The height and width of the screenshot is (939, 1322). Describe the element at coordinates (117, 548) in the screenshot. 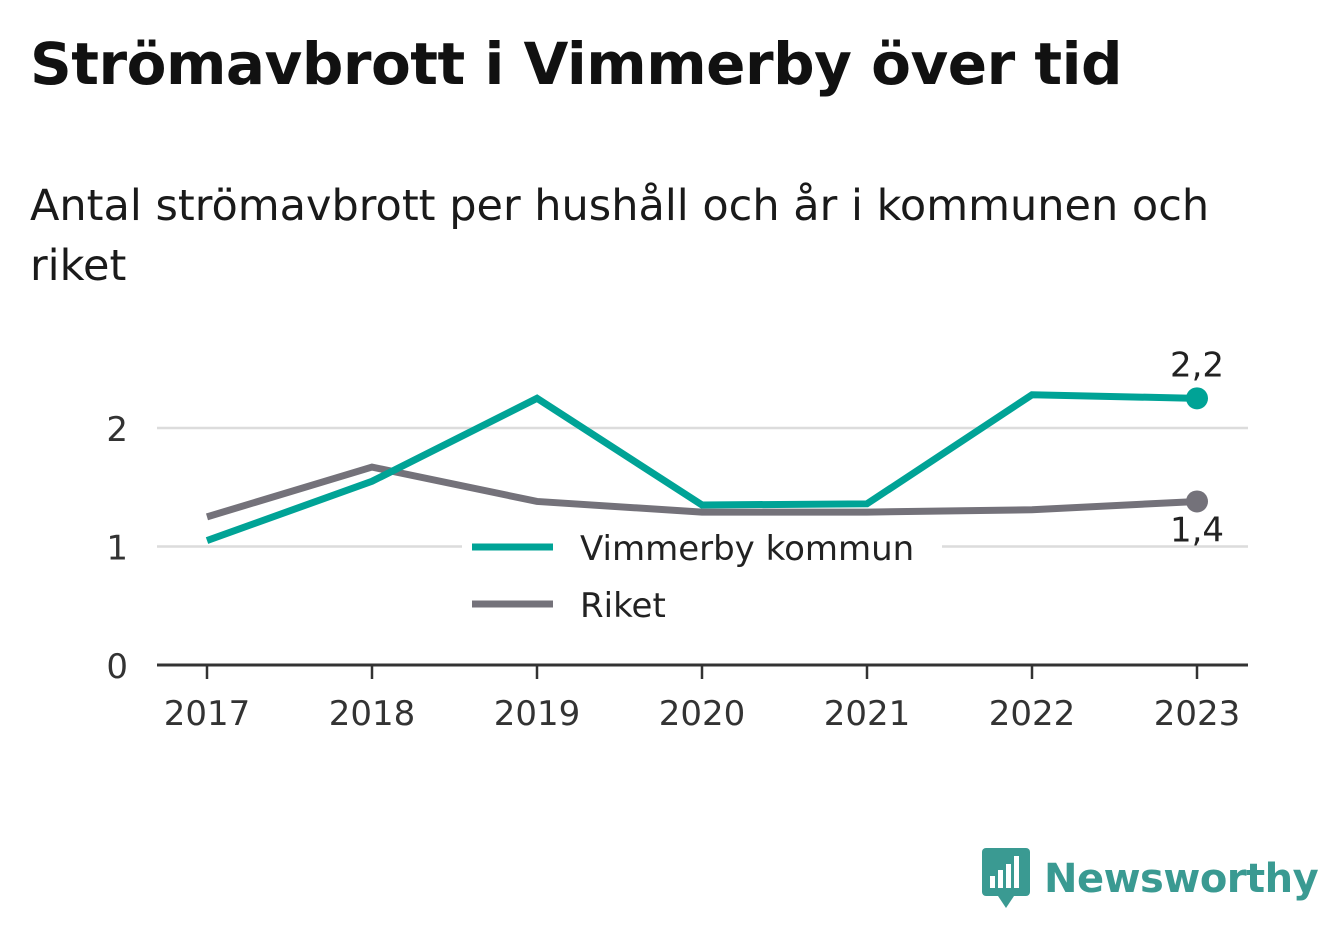

I see `y-tick-label: 1` at that location.